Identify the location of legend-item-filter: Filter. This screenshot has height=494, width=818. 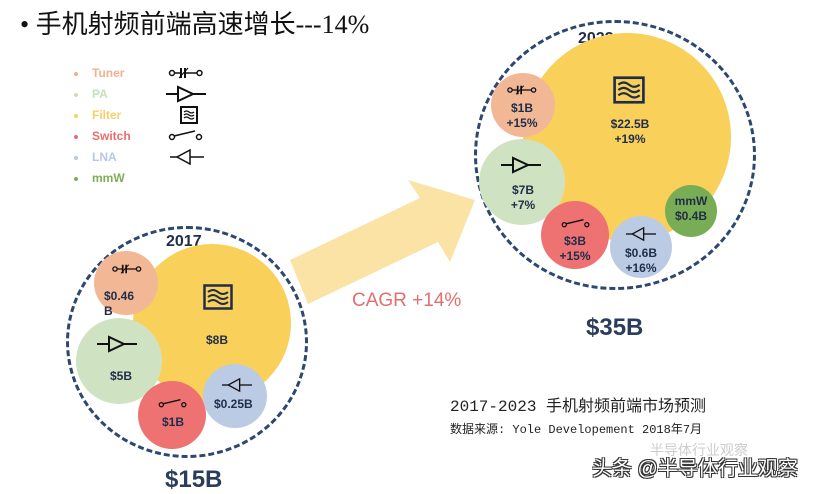
(97, 115).